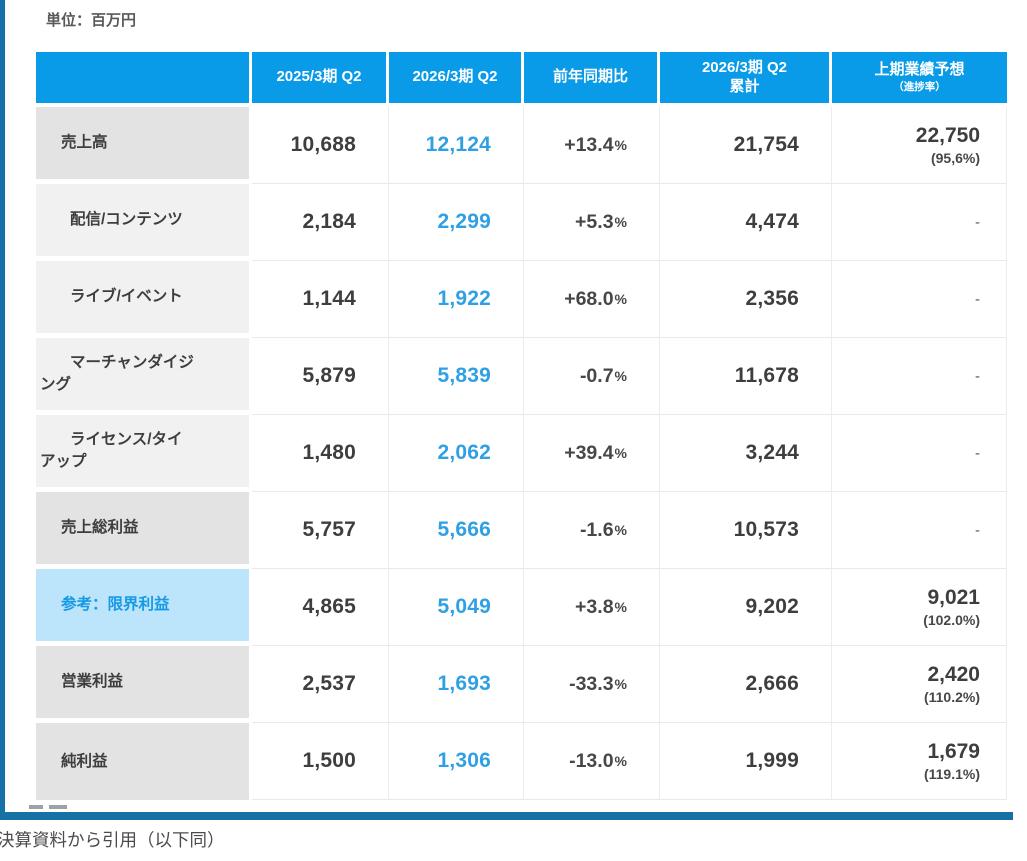 This screenshot has width=1027, height=861. Describe the element at coordinates (320, 299) in the screenshot. I see `value-prev-q2: 1,144` at that location.